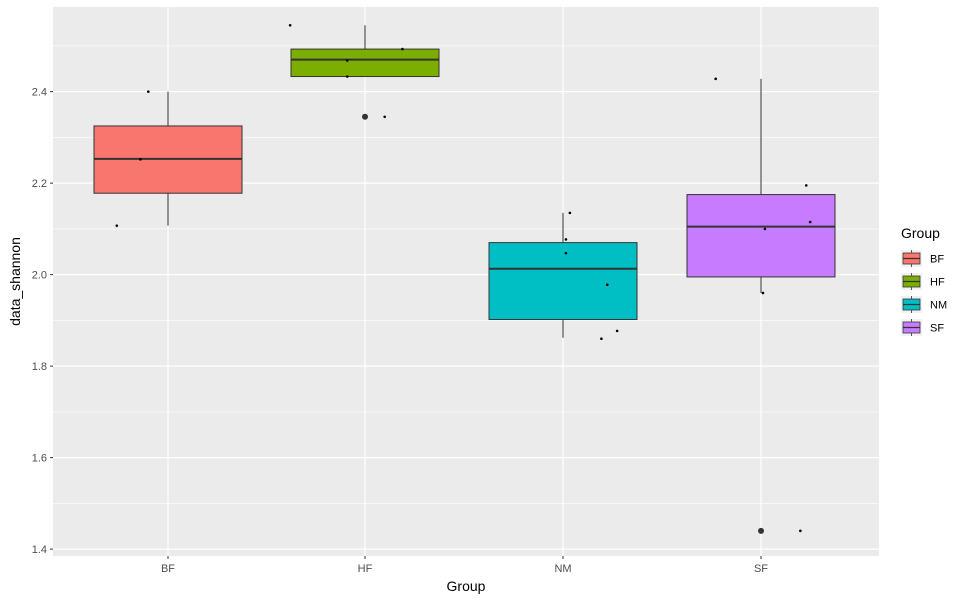 The image size is (964, 601). I want to click on box-nm, so click(563, 275).